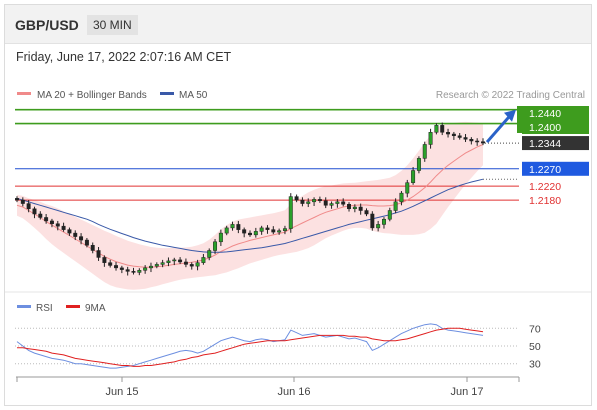  Describe the element at coordinates (112, 25) in the screenshot. I see `timeframe-button: 30 MIN` at that location.